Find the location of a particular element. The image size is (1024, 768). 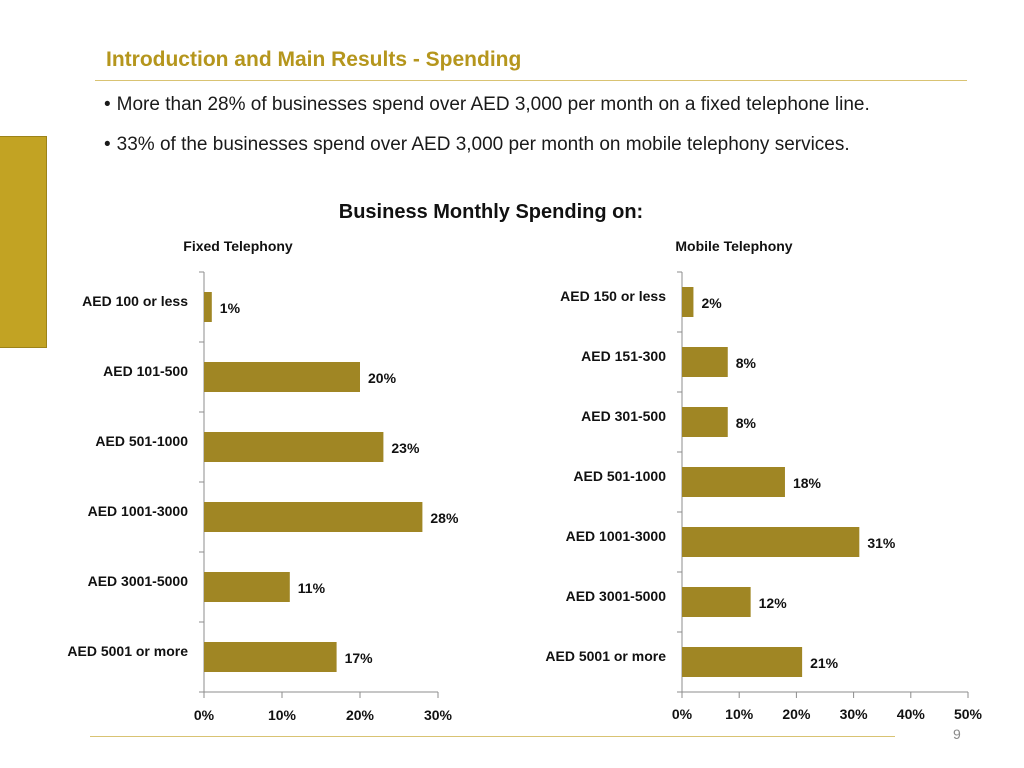

data-label: 21% is located at coordinates (824, 663).